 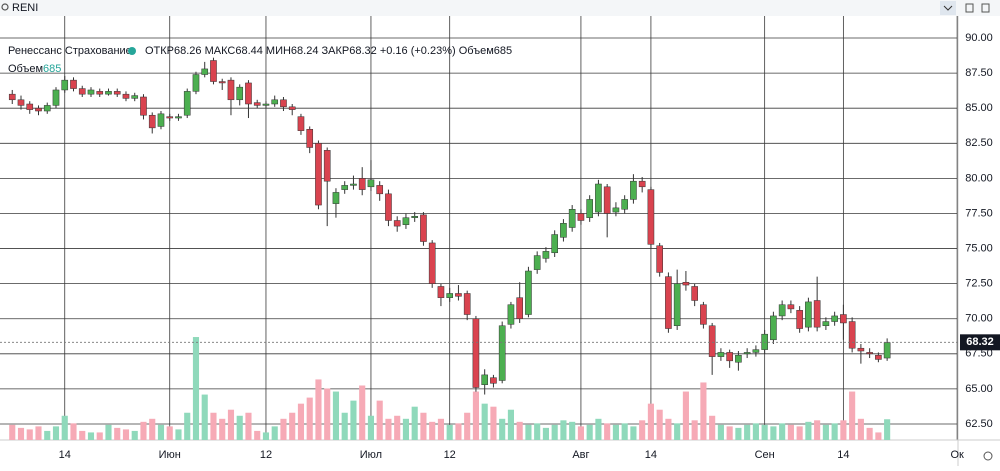 What do you see at coordinates (979, 108) in the screenshot?
I see `y-tick-label: 85.00` at bounding box center [979, 108].